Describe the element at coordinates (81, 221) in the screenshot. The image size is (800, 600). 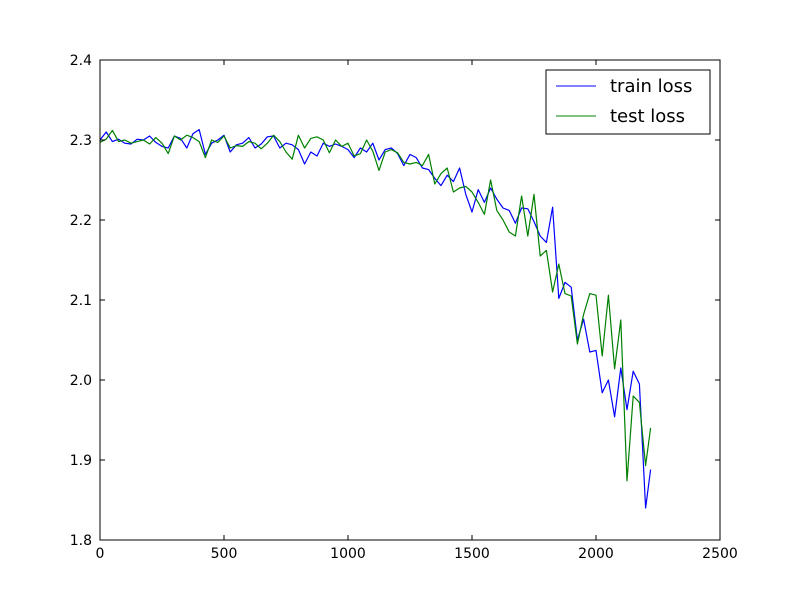
I see `y-tick-label: 2.2` at that location.